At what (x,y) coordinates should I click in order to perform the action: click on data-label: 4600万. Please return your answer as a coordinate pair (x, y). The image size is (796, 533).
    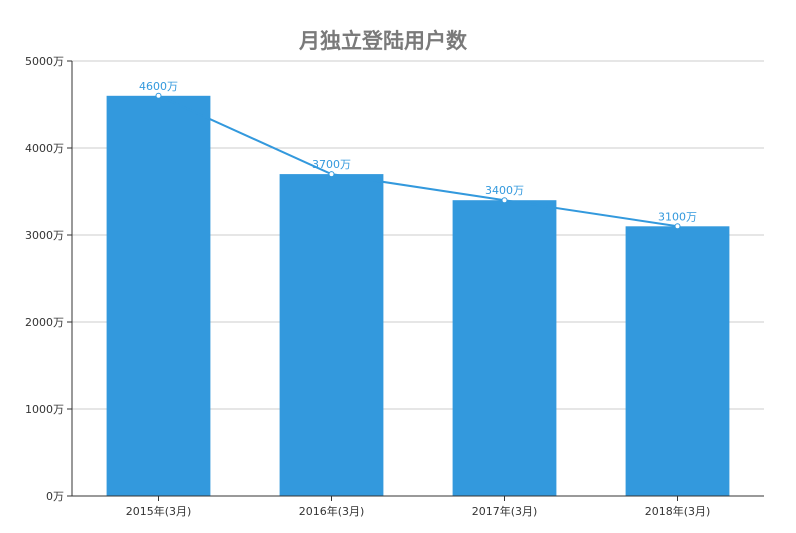
    Looking at the image, I should click on (158, 86).